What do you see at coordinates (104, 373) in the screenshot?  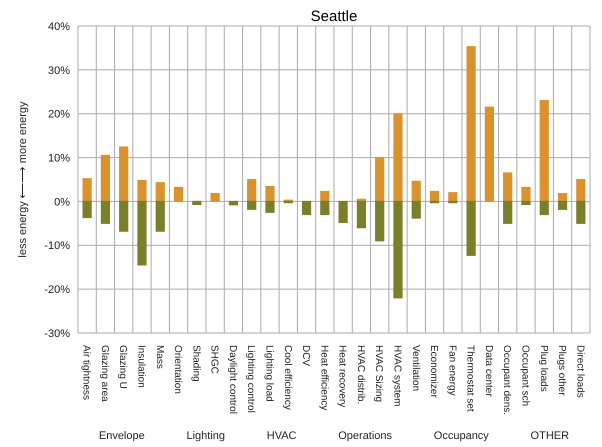 I see `x-tick-label: Glazing area` at bounding box center [104, 373].